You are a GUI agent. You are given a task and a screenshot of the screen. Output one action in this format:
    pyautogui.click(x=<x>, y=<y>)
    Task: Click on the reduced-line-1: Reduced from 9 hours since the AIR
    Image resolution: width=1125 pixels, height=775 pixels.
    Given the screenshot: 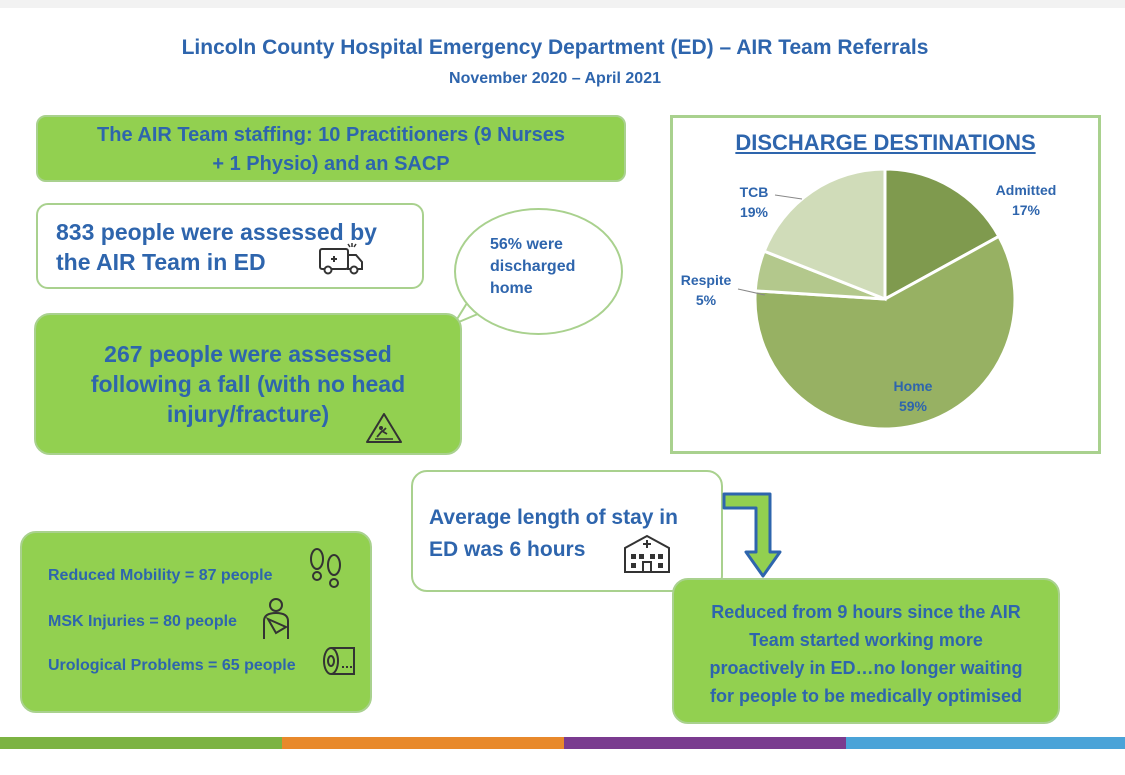 What is the action you would take?
    pyautogui.click(x=866, y=612)
    